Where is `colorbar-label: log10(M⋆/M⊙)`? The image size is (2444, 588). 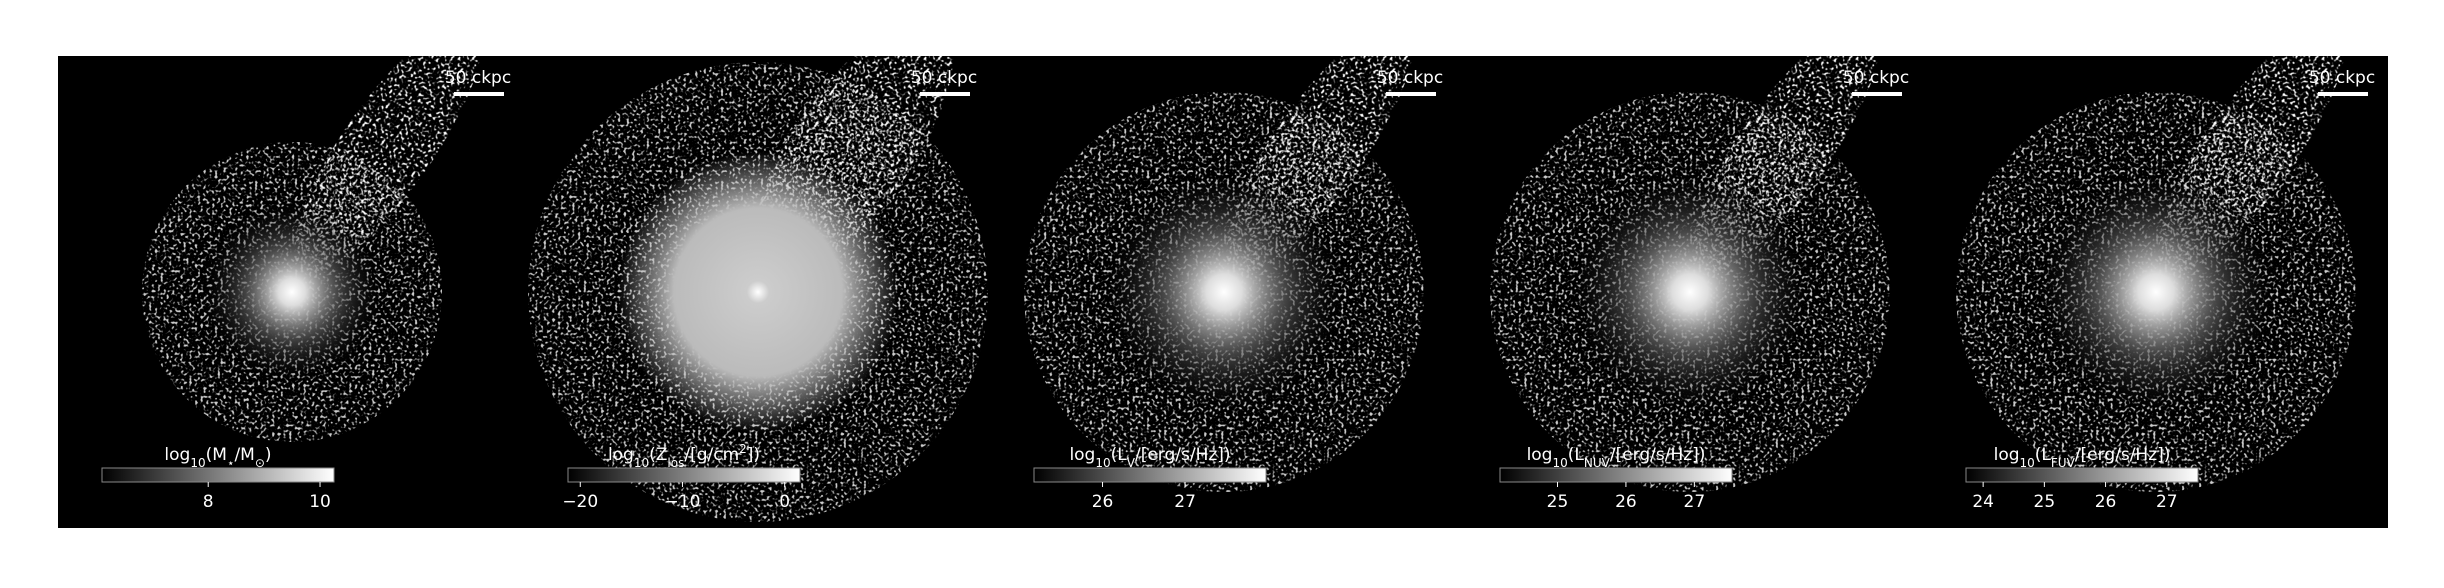 colorbar-label: log10(M⋆/M⊙) is located at coordinates (217, 457).